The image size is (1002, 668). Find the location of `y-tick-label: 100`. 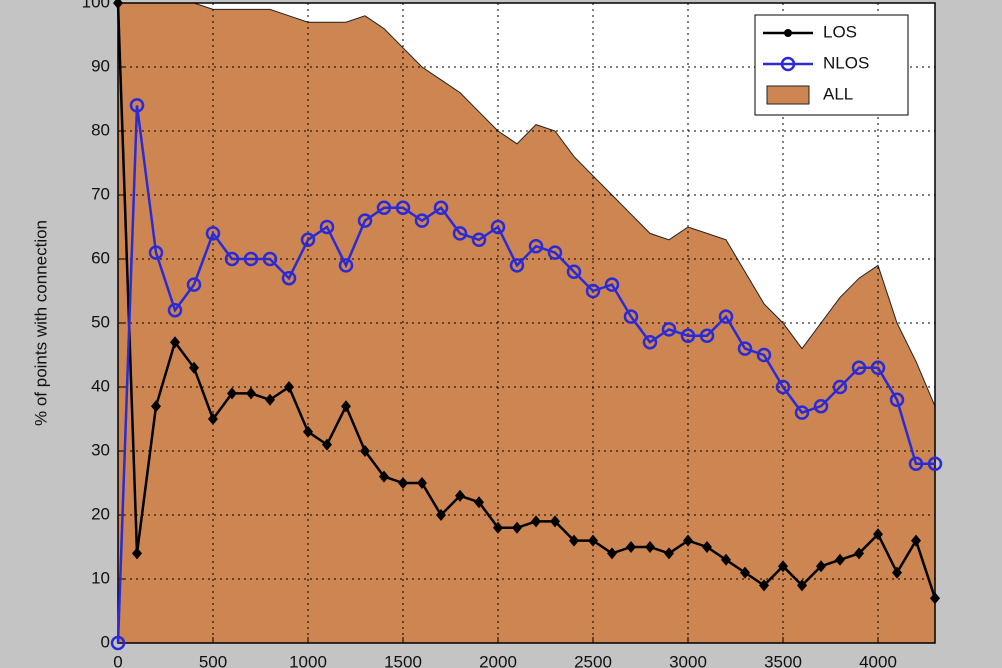

y-tick-label: 100 is located at coordinates (96, 5).